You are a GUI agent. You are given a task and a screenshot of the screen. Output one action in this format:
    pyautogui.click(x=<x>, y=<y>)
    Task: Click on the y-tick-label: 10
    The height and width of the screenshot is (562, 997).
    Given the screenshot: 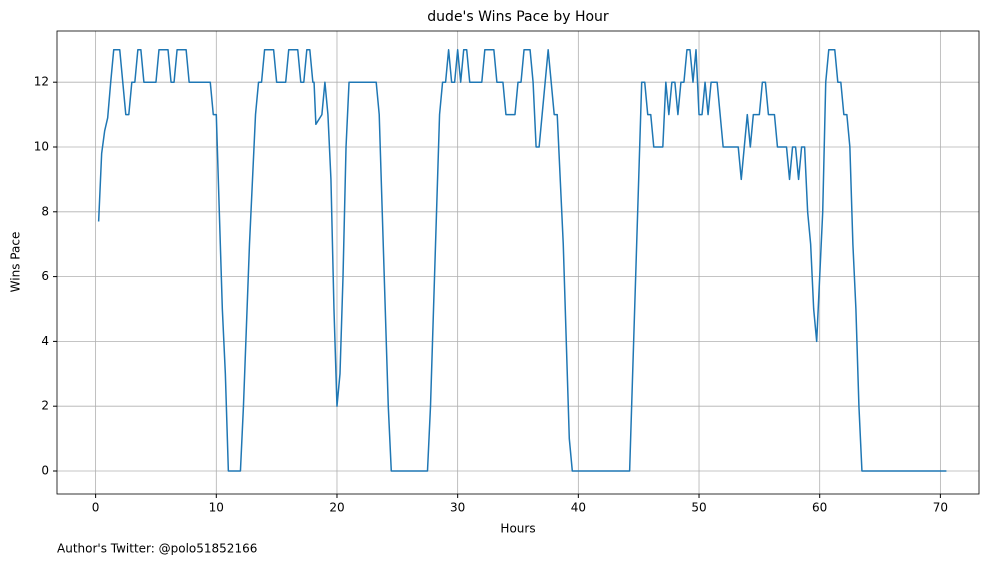 What is the action you would take?
    pyautogui.click(x=41, y=146)
    